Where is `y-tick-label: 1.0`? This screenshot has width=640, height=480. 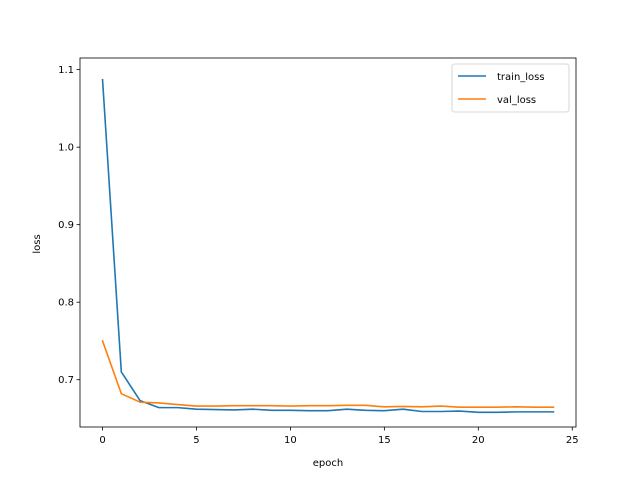
y-tick-label: 1.0 is located at coordinates (66, 148).